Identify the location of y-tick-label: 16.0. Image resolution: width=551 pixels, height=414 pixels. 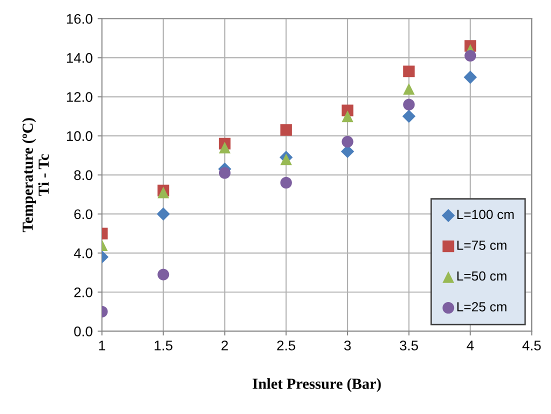
(79, 19).